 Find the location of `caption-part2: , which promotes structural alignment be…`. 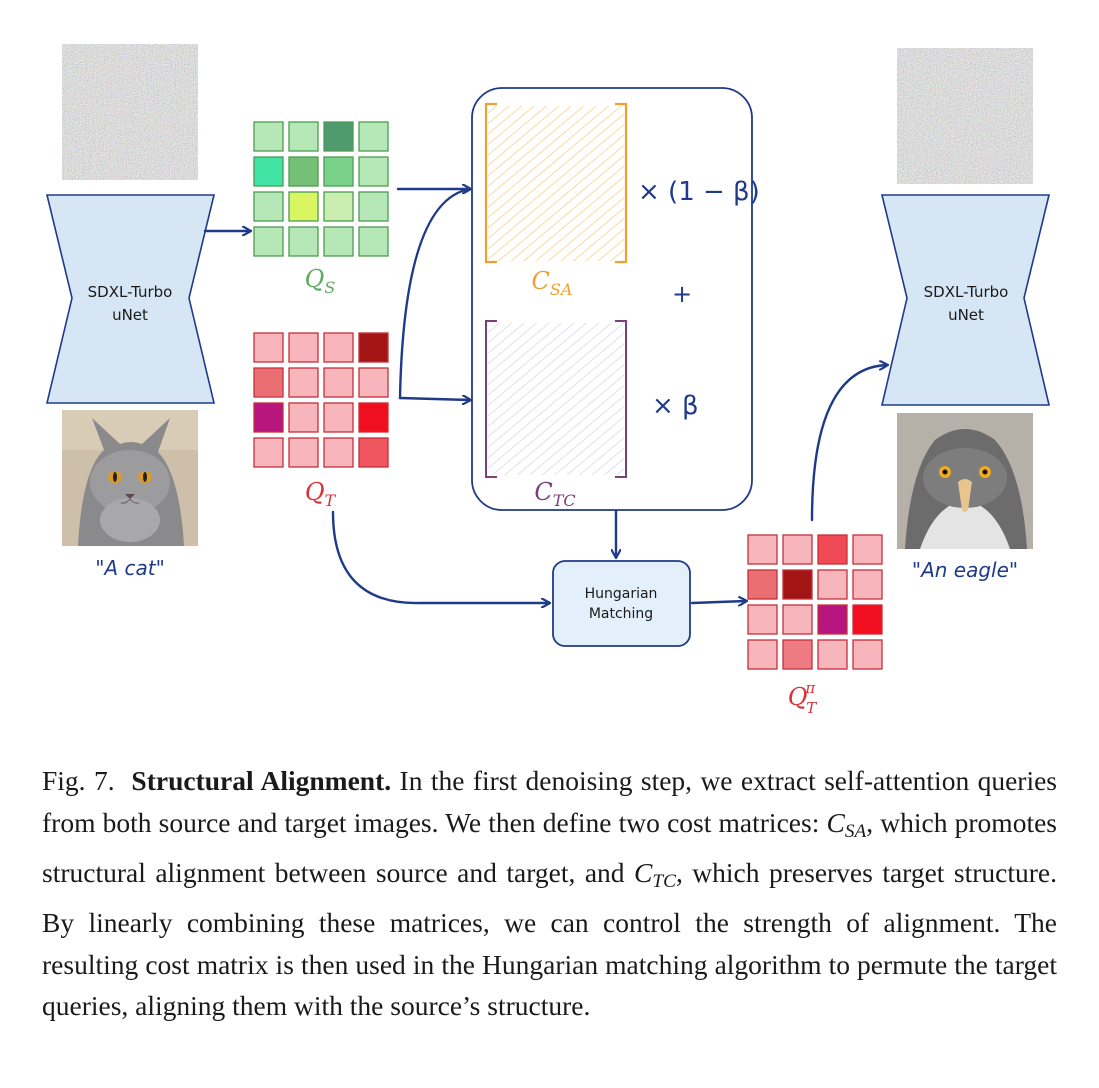

caption-part2: , which promotes structural alignment be… is located at coordinates (550, 847).